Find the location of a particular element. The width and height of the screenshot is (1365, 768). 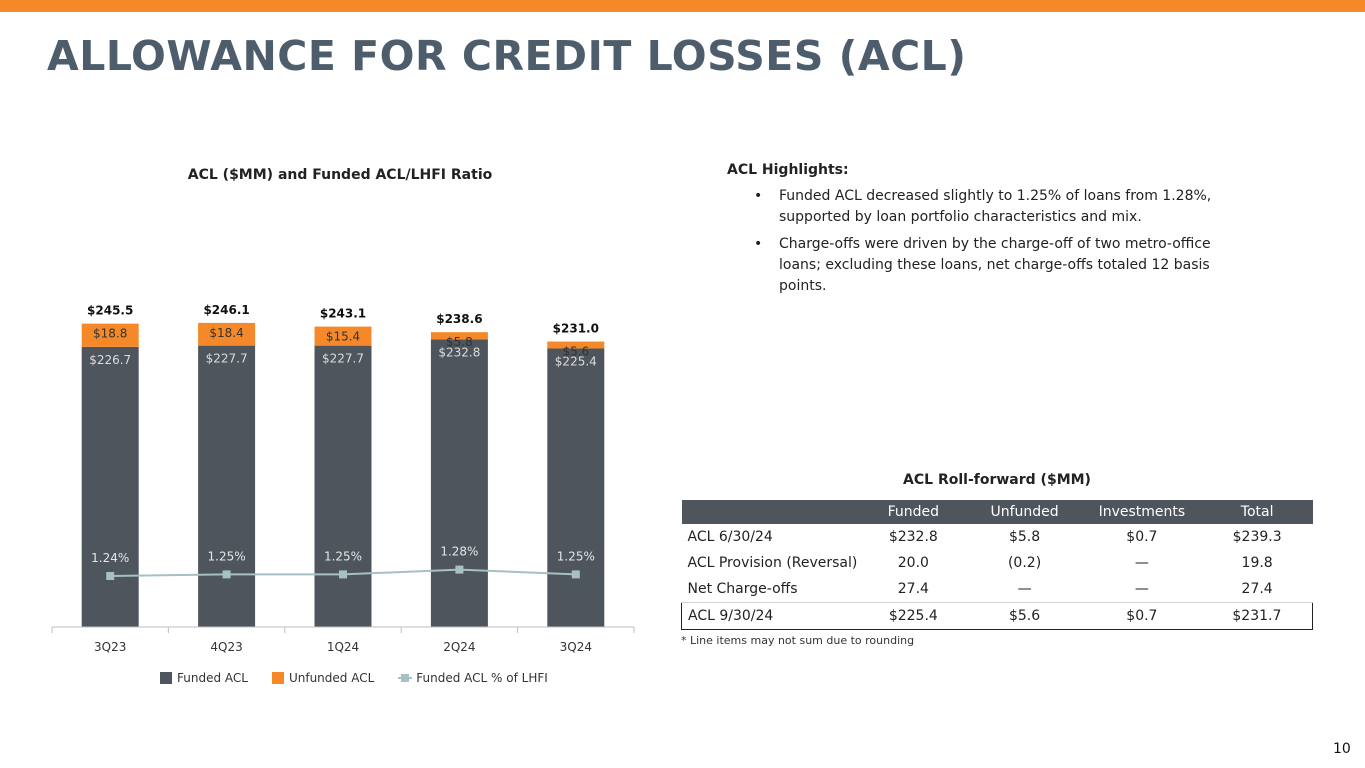

row-label: Net Charge-offs is located at coordinates (770, 589).